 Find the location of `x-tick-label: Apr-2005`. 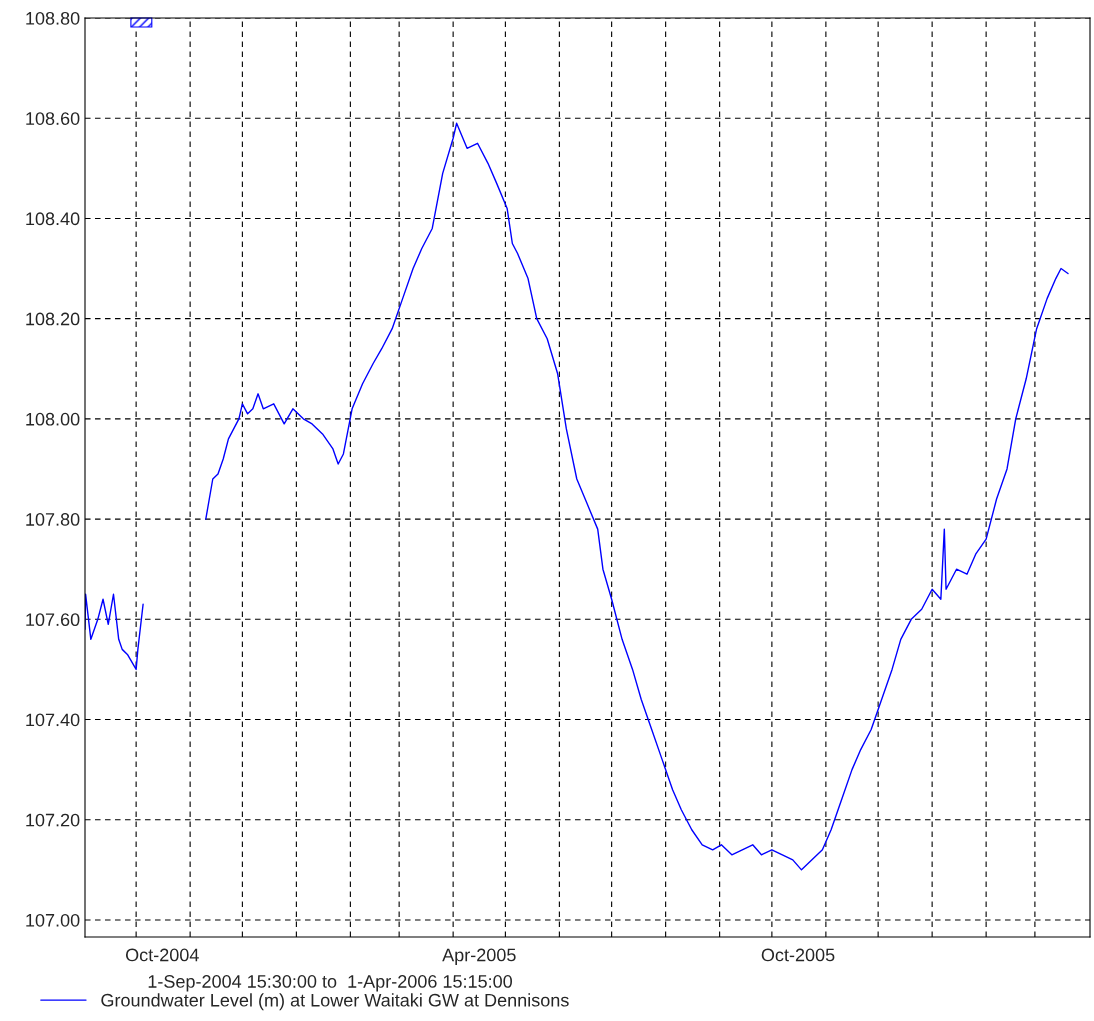

x-tick-label: Apr-2005 is located at coordinates (479, 956).